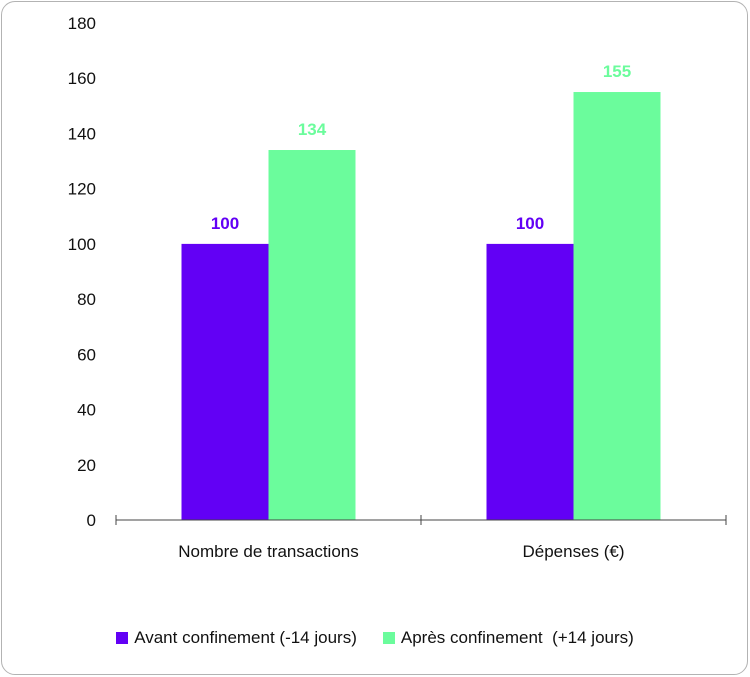 The height and width of the screenshot is (677, 750). Describe the element at coordinates (82, 23) in the screenshot. I see `y-tick-label: 180` at that location.